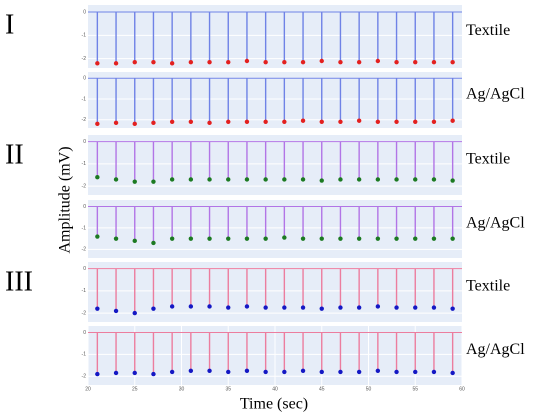  Describe the element at coordinates (369, 389) in the screenshot. I see `x-tick-label: 50` at that location.